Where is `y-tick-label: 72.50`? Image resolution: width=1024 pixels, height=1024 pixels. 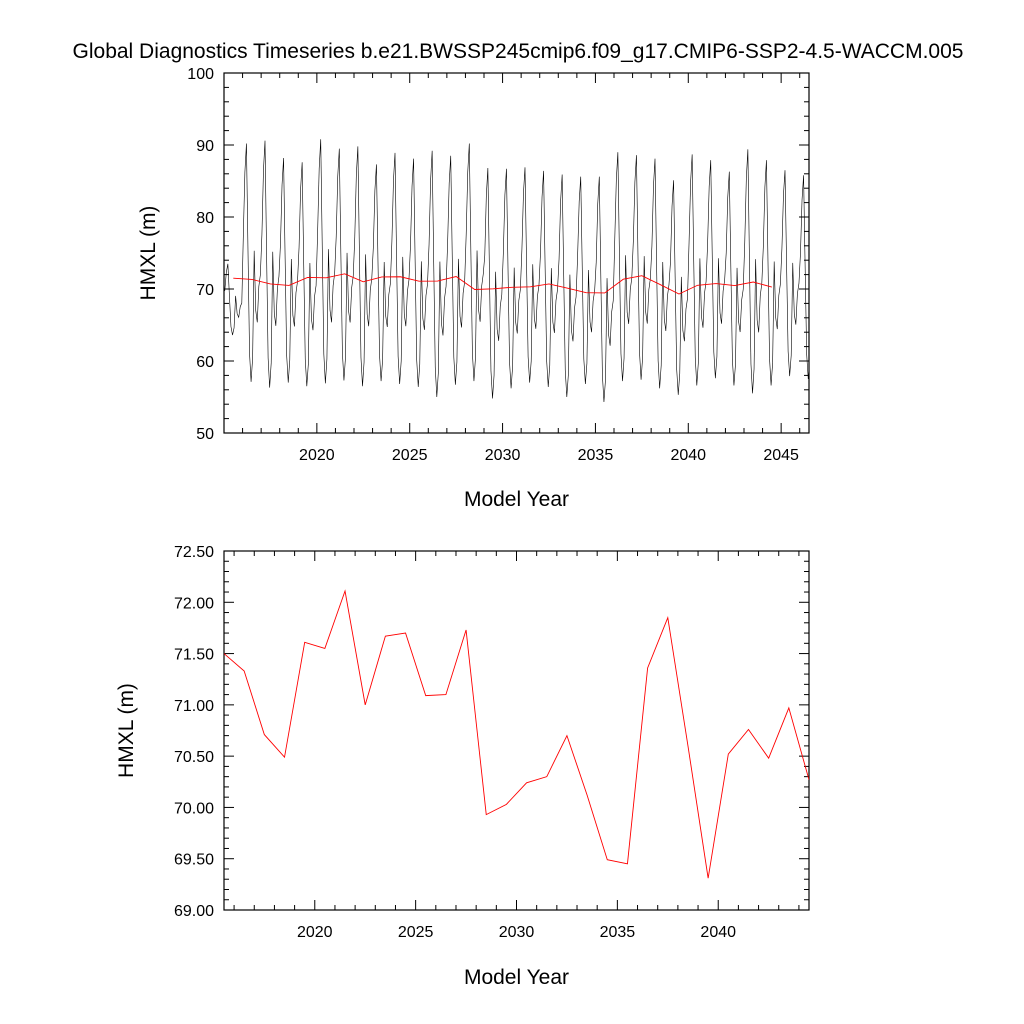
y-tick-label: 72.50 is located at coordinates (194, 552).